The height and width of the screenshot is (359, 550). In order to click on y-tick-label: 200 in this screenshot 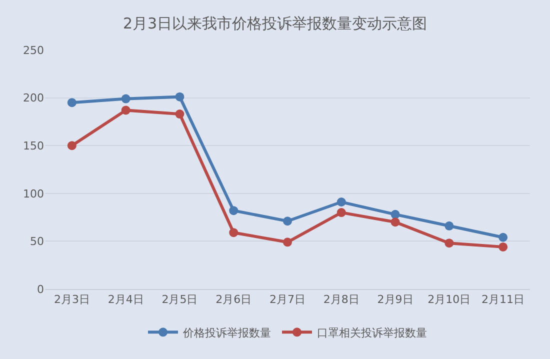, I will do `click(33, 98)`.